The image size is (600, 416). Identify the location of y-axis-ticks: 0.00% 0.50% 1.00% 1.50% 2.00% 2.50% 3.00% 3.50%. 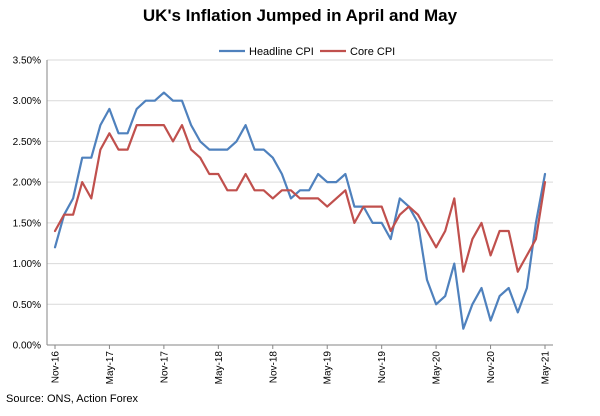
(27, 204).